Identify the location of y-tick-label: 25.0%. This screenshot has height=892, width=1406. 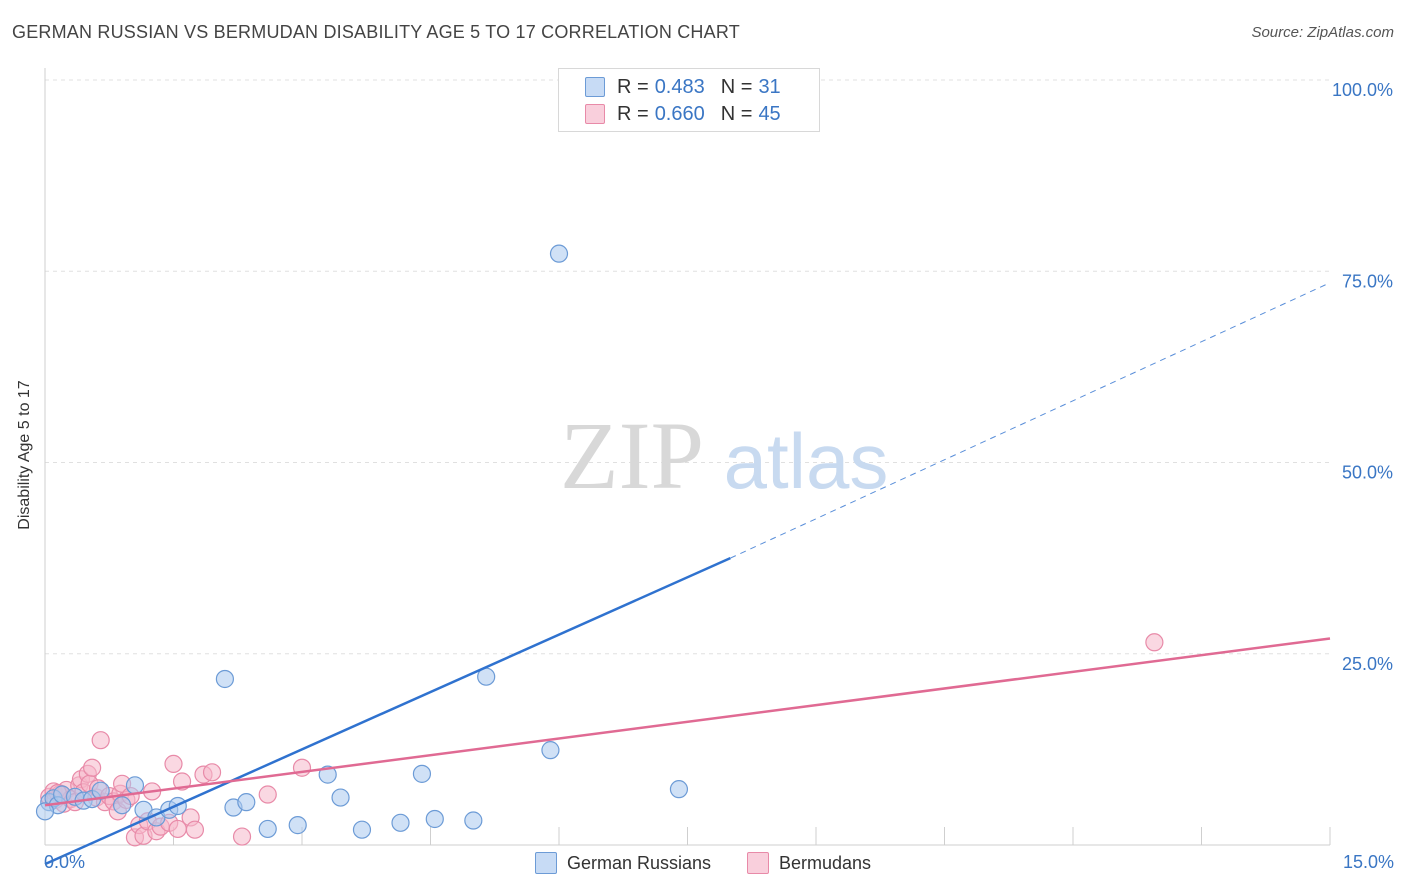
(1367, 664).